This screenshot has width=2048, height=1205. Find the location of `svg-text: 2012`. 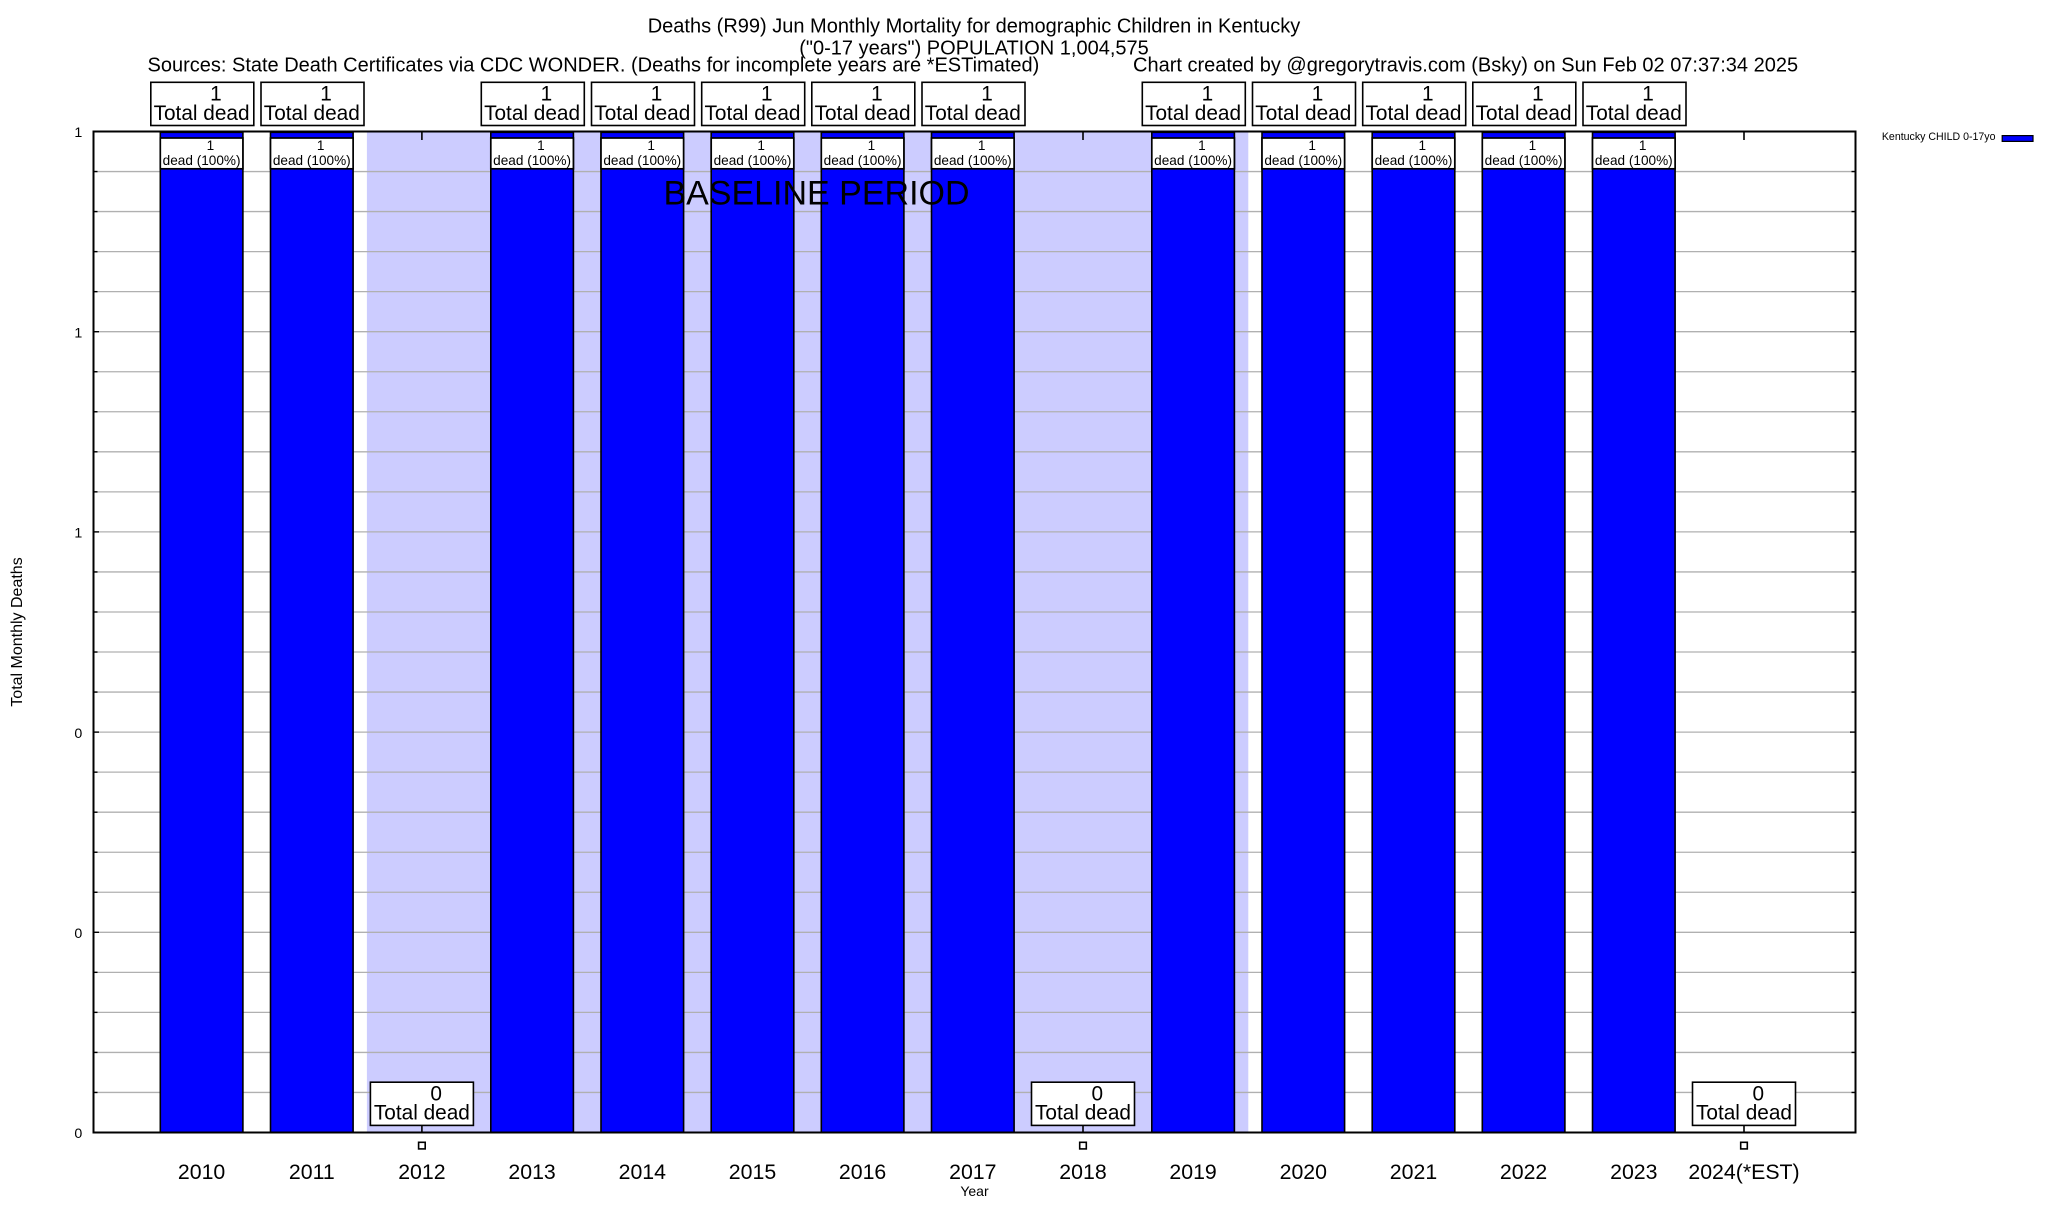

svg-text: 2012 is located at coordinates (421, 1172).